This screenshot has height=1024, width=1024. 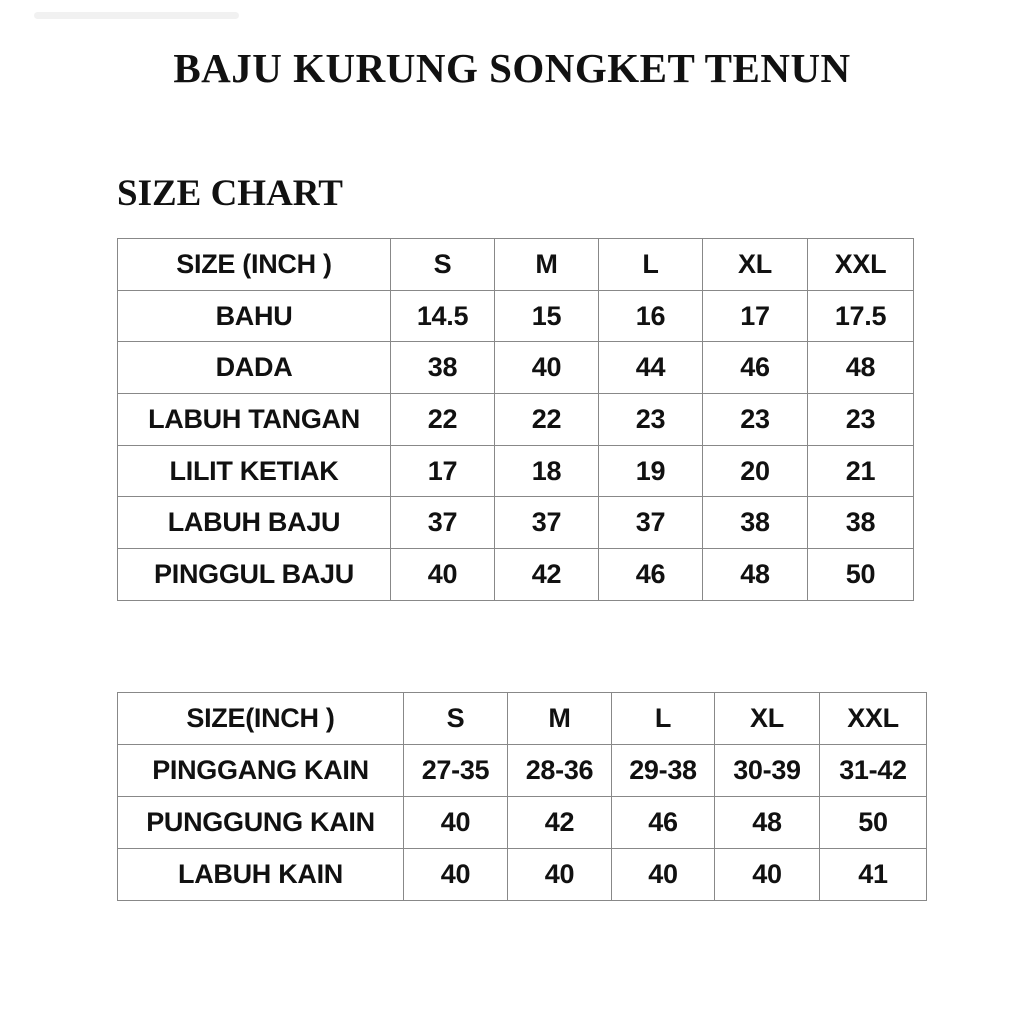 I want to click on table-header-row: SIZE (INCH ) S M L XL XXL, so click(x=515, y=264).